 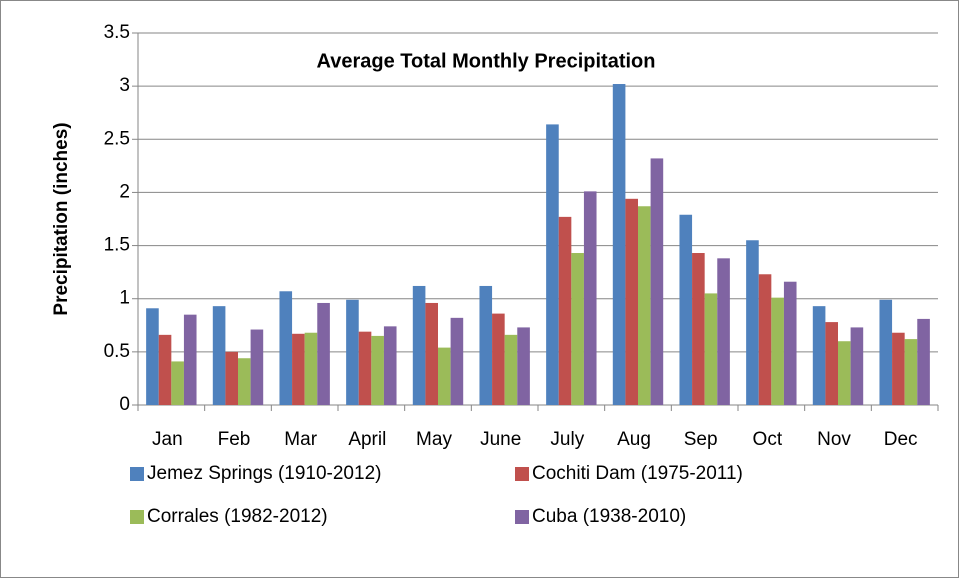 I want to click on x-tick-label: Aug, so click(x=634, y=439).